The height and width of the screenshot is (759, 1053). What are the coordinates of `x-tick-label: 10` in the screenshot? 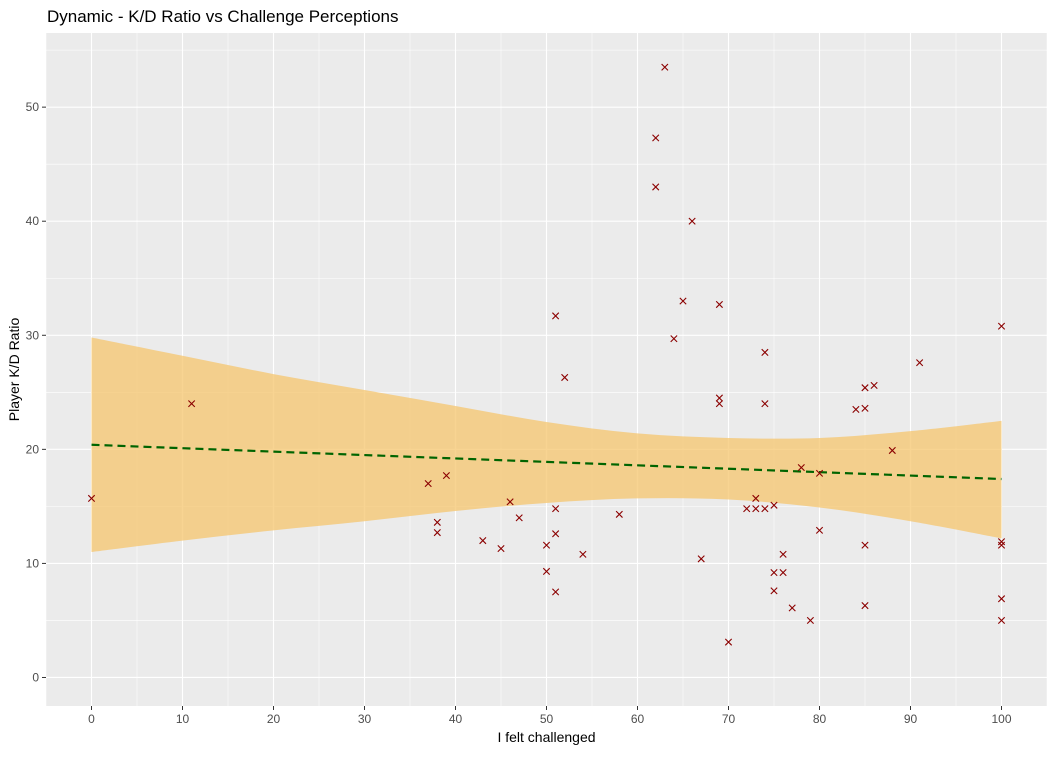 It's located at (183, 719).